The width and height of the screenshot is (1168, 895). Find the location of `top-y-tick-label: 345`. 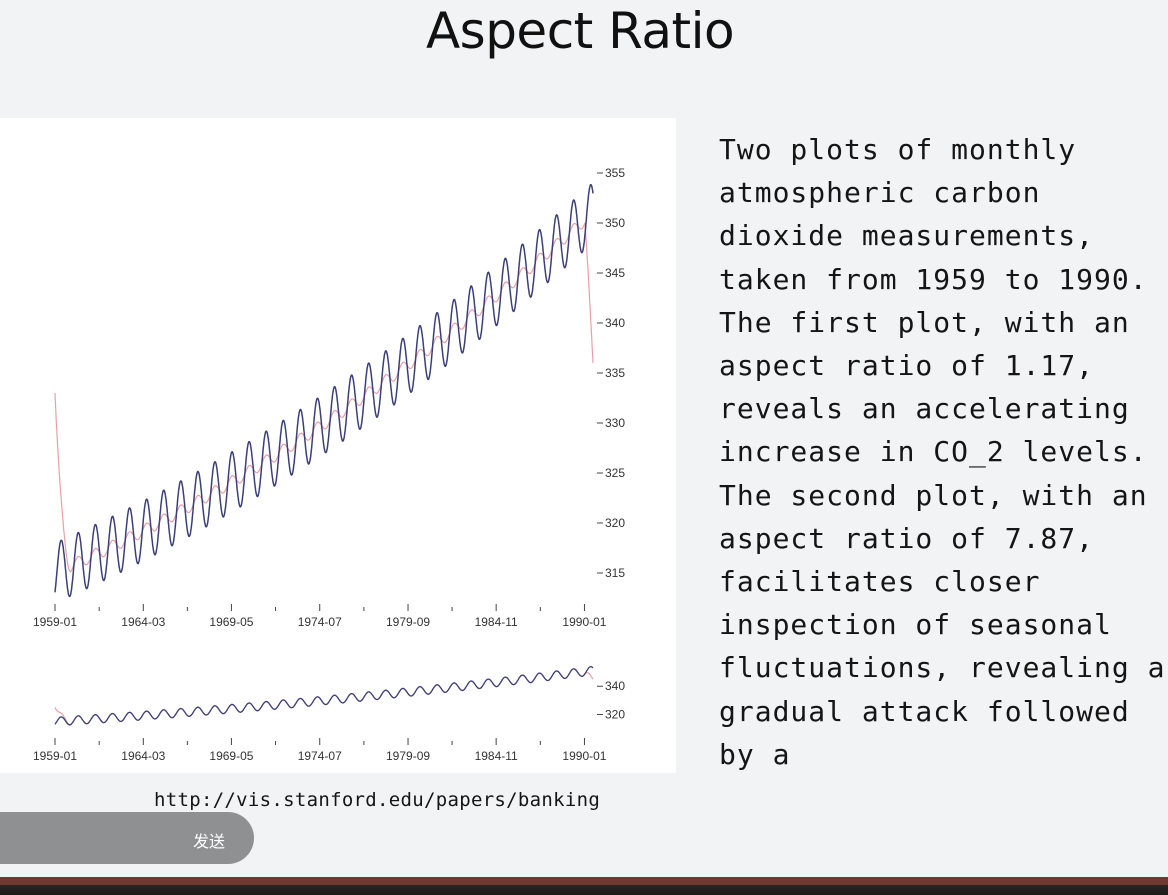

top-y-tick-label: 345 is located at coordinates (615, 273).